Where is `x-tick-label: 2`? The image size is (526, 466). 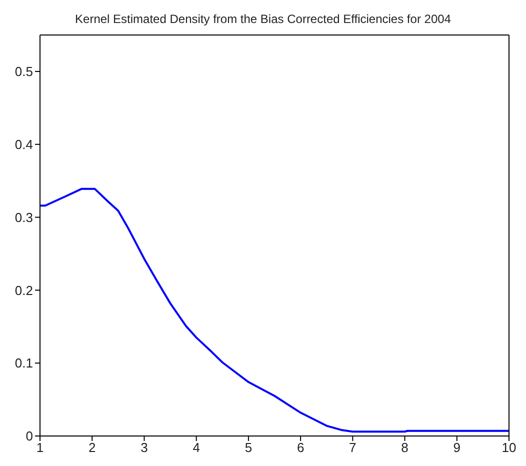
x-tick-label: 2 is located at coordinates (92, 448).